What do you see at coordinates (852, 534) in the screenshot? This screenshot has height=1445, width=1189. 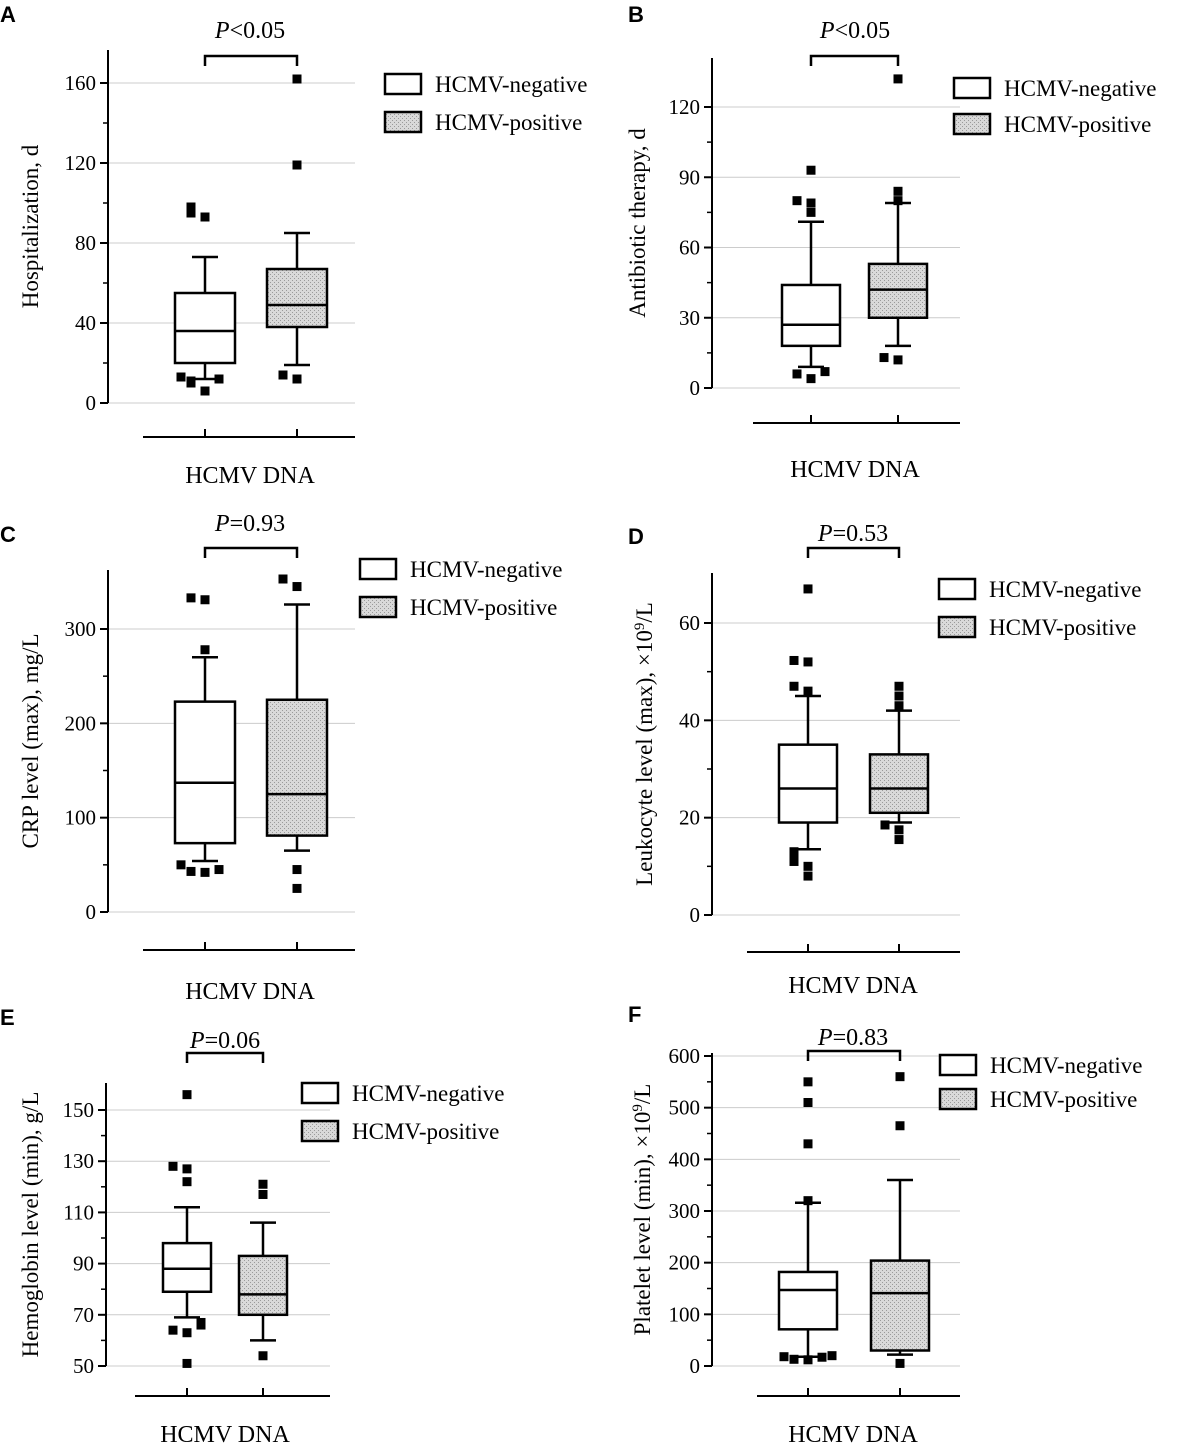 I see `p-value-label: P=0.53` at bounding box center [852, 534].